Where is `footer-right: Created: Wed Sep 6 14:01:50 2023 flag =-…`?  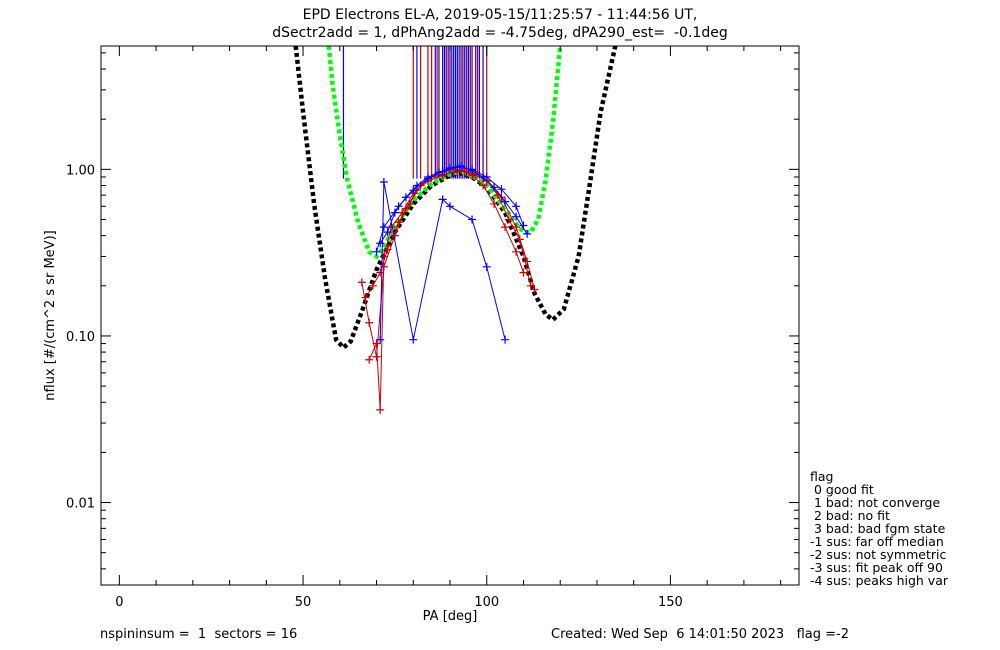 footer-right: Created: Wed Sep 6 14:01:50 2023 flag =-… is located at coordinates (700, 634).